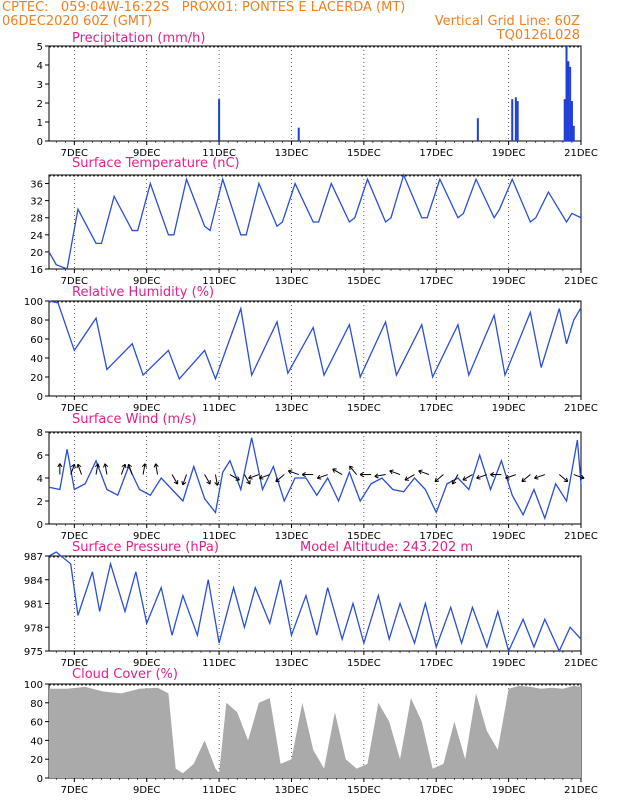 This screenshot has width=618, height=800. Describe the element at coordinates (125, 674) in the screenshot. I see `panel-title: Cloud Cover (%)` at that location.